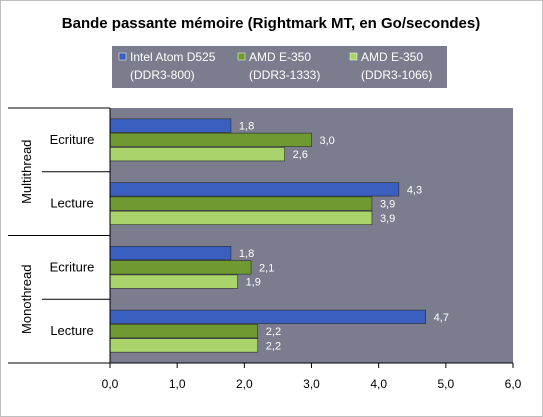  What do you see at coordinates (110, 384) in the screenshot?
I see `x-tick-label: 0,0` at bounding box center [110, 384].